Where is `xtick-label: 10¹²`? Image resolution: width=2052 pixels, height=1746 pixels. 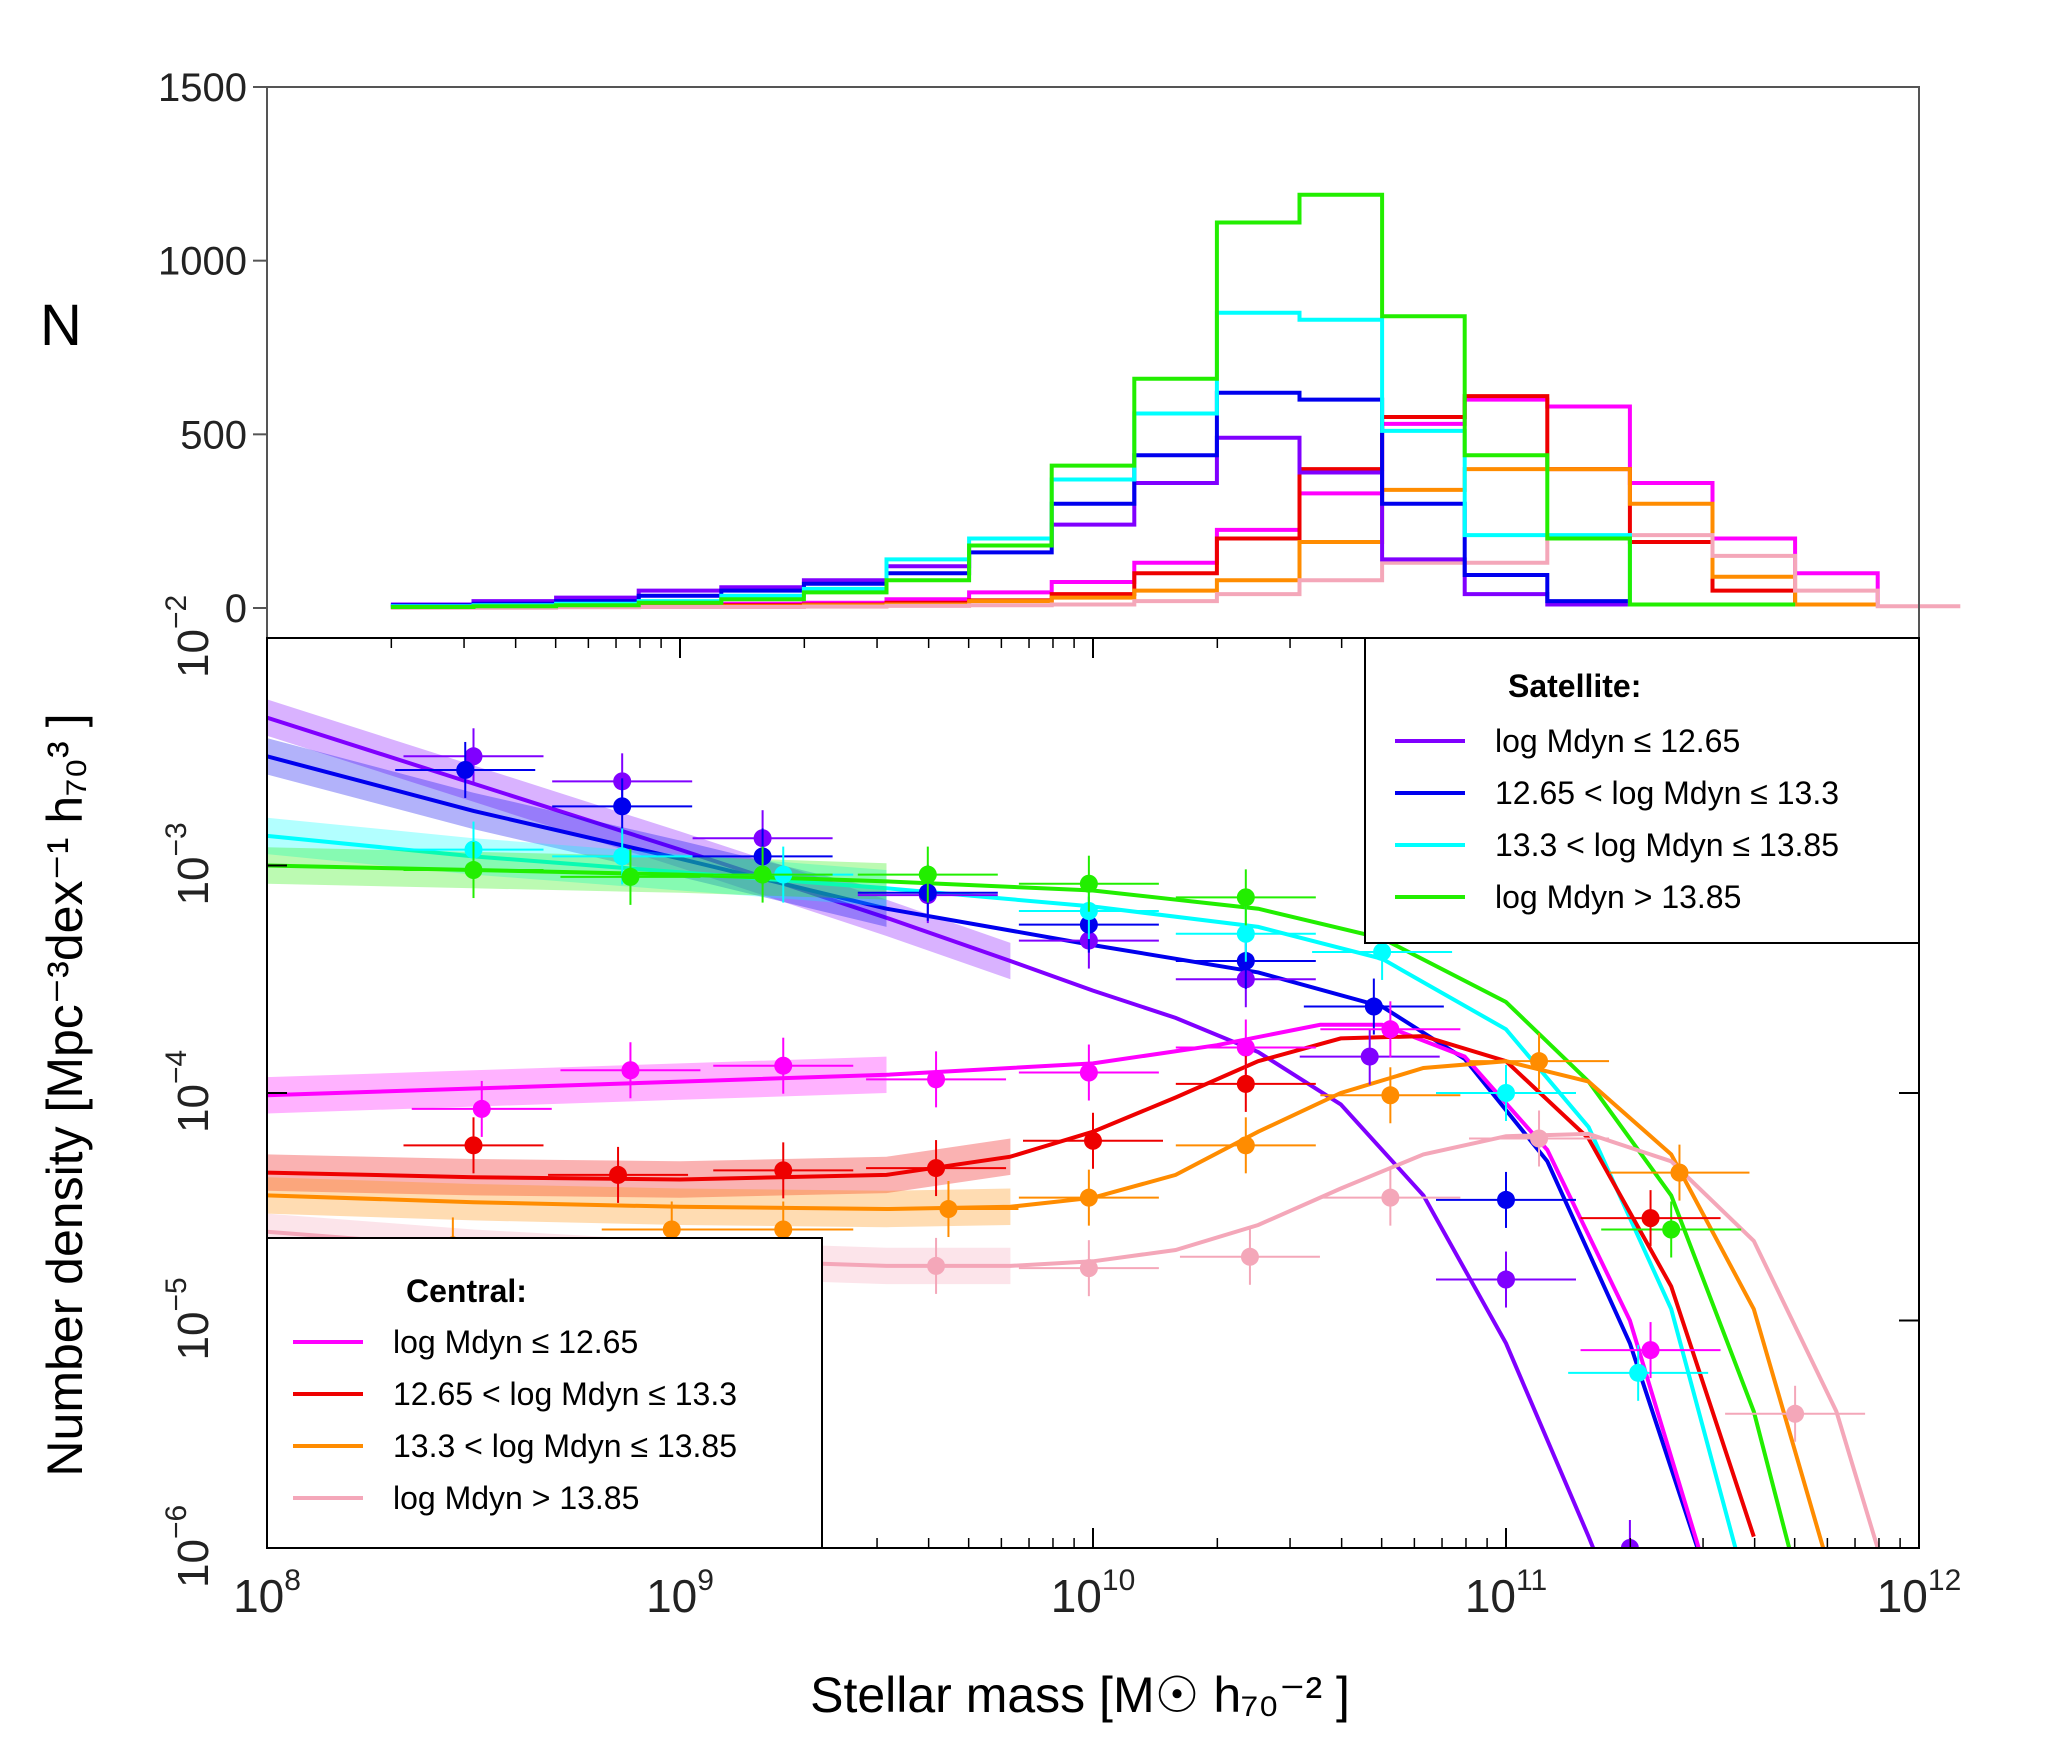
xtick-label: 10¹² is located at coordinates (1919, 1593).